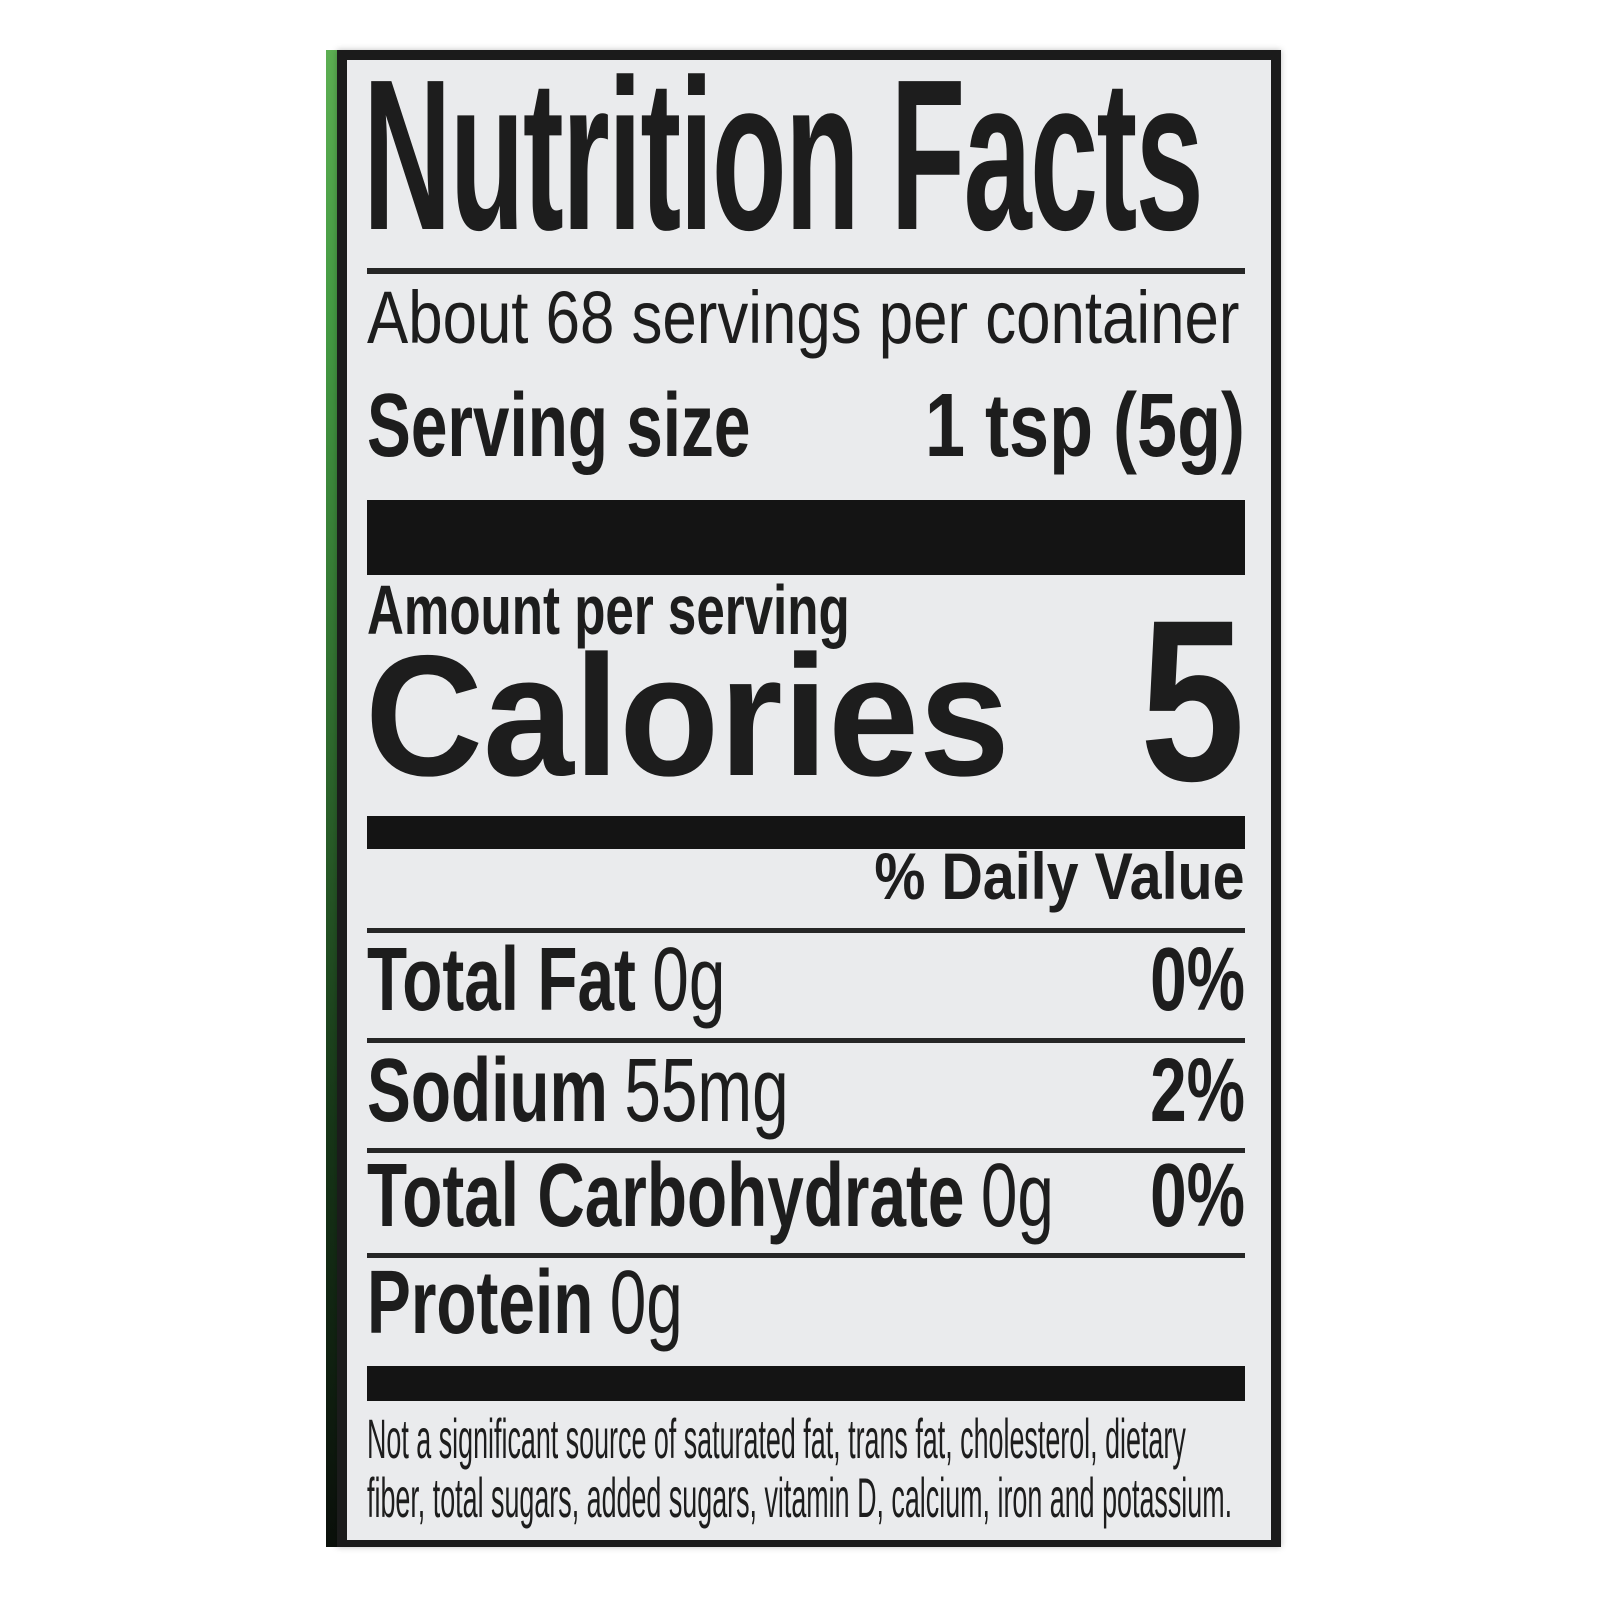  What do you see at coordinates (480, 1303) in the screenshot?
I see `nutrient-name: Protein` at bounding box center [480, 1303].